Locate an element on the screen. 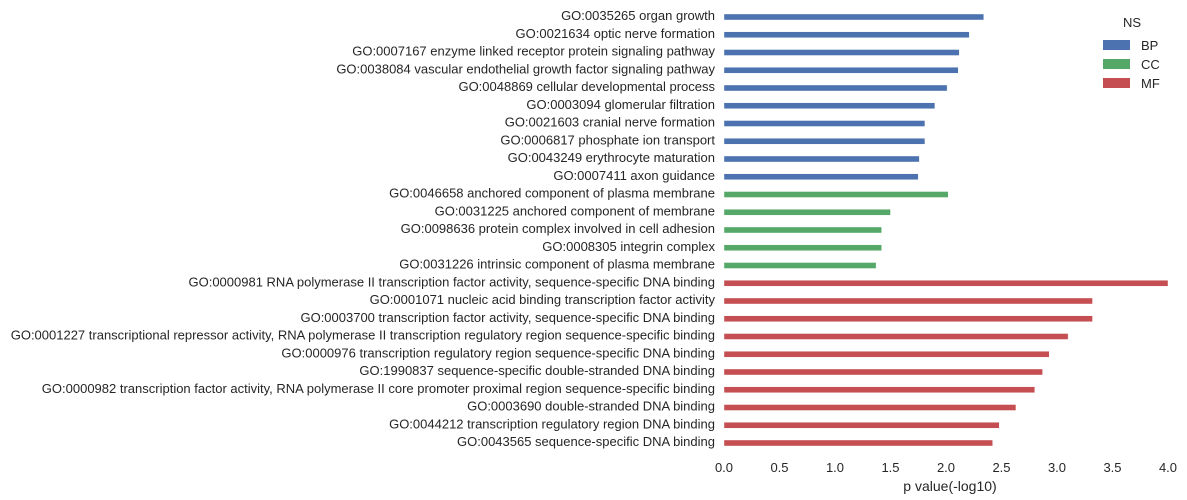 This screenshot has height=500, width=1187. legend-swatch-mf is located at coordinates (1116, 83).